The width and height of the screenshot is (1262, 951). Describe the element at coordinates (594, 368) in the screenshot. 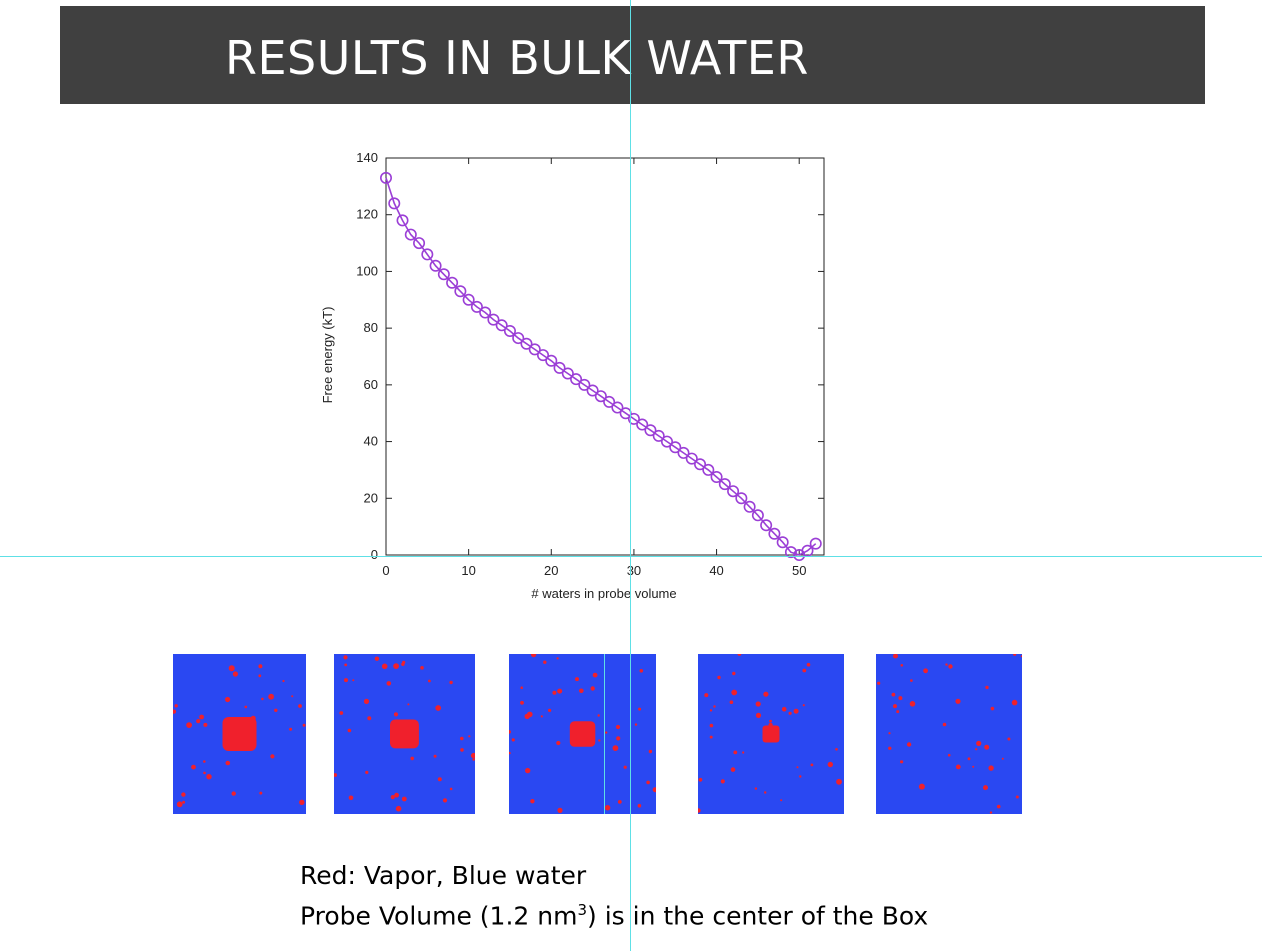

I see `x-axis-ticks: 0 10 20 30 40 50` at that location.